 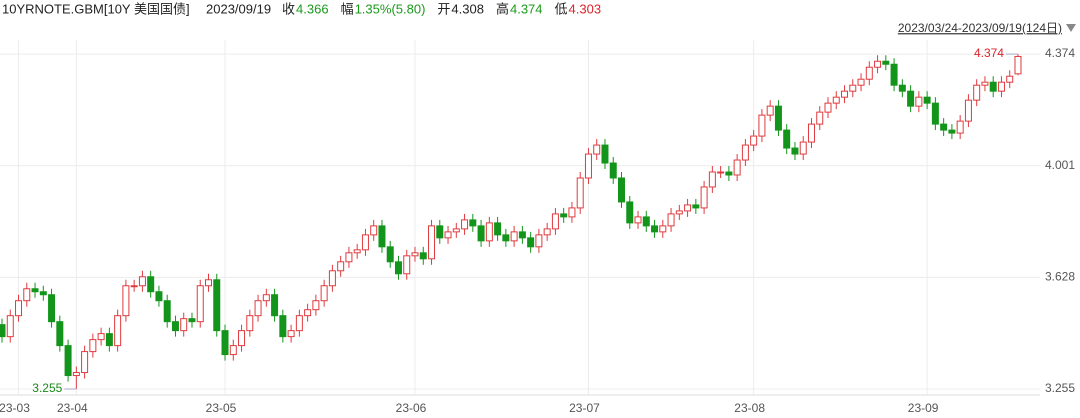 What do you see at coordinates (238, 8) in the screenshot?
I see `date: 2023/09/19` at bounding box center [238, 8].